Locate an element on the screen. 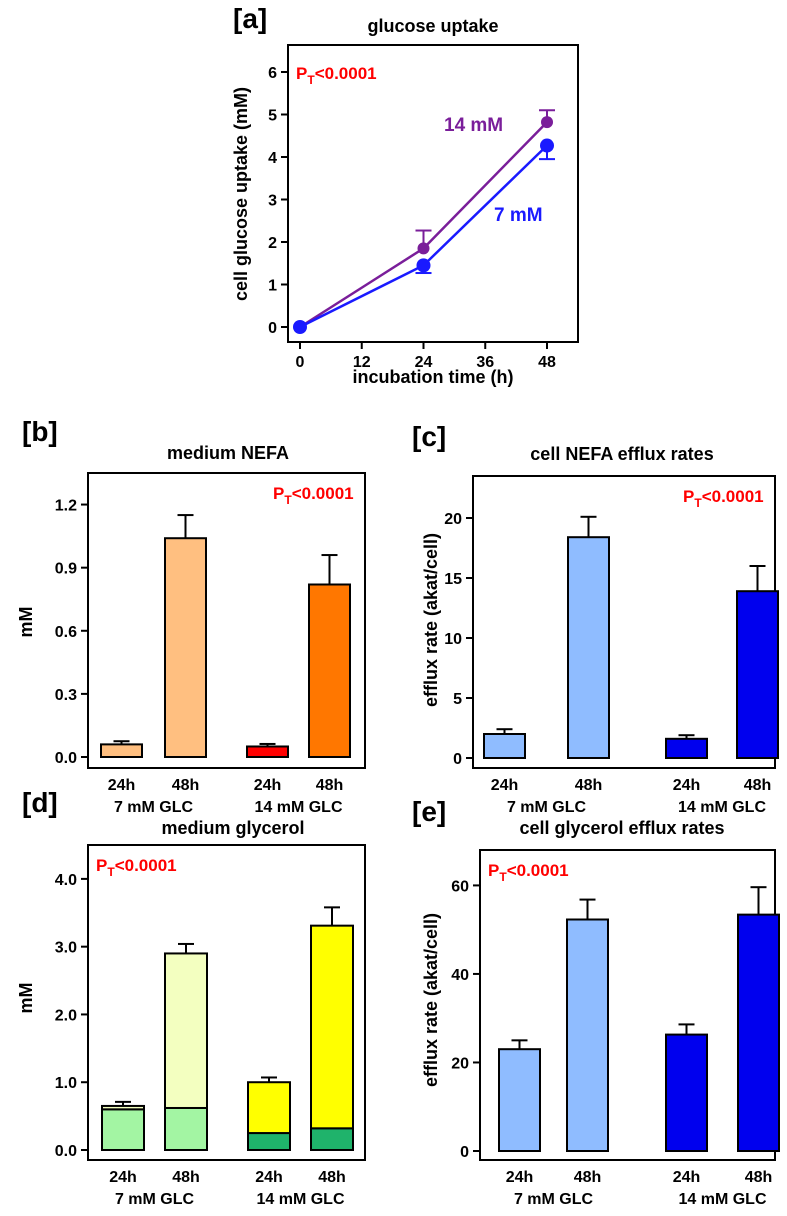 The image size is (787, 1216). y-axis-label-c: efflux rate (akat/cell) is located at coordinates (431, 620).